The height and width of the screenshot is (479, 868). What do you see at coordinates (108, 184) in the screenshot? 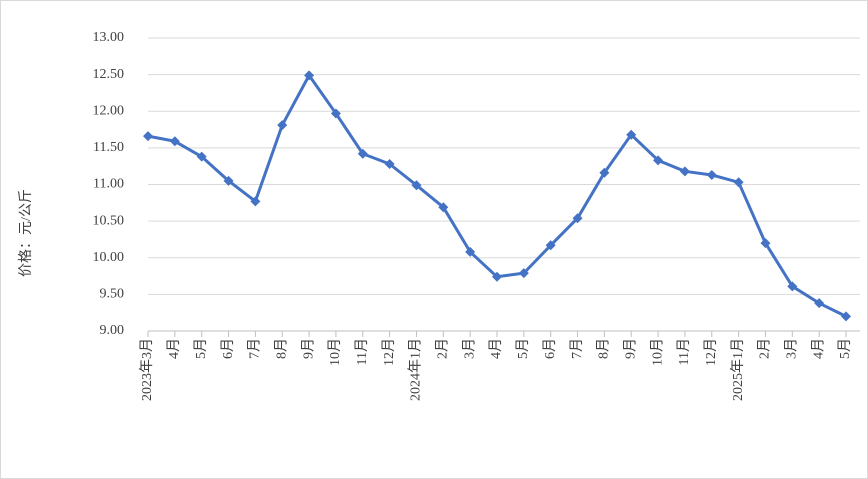
I see `y-tick-label: 11.00` at bounding box center [108, 184].